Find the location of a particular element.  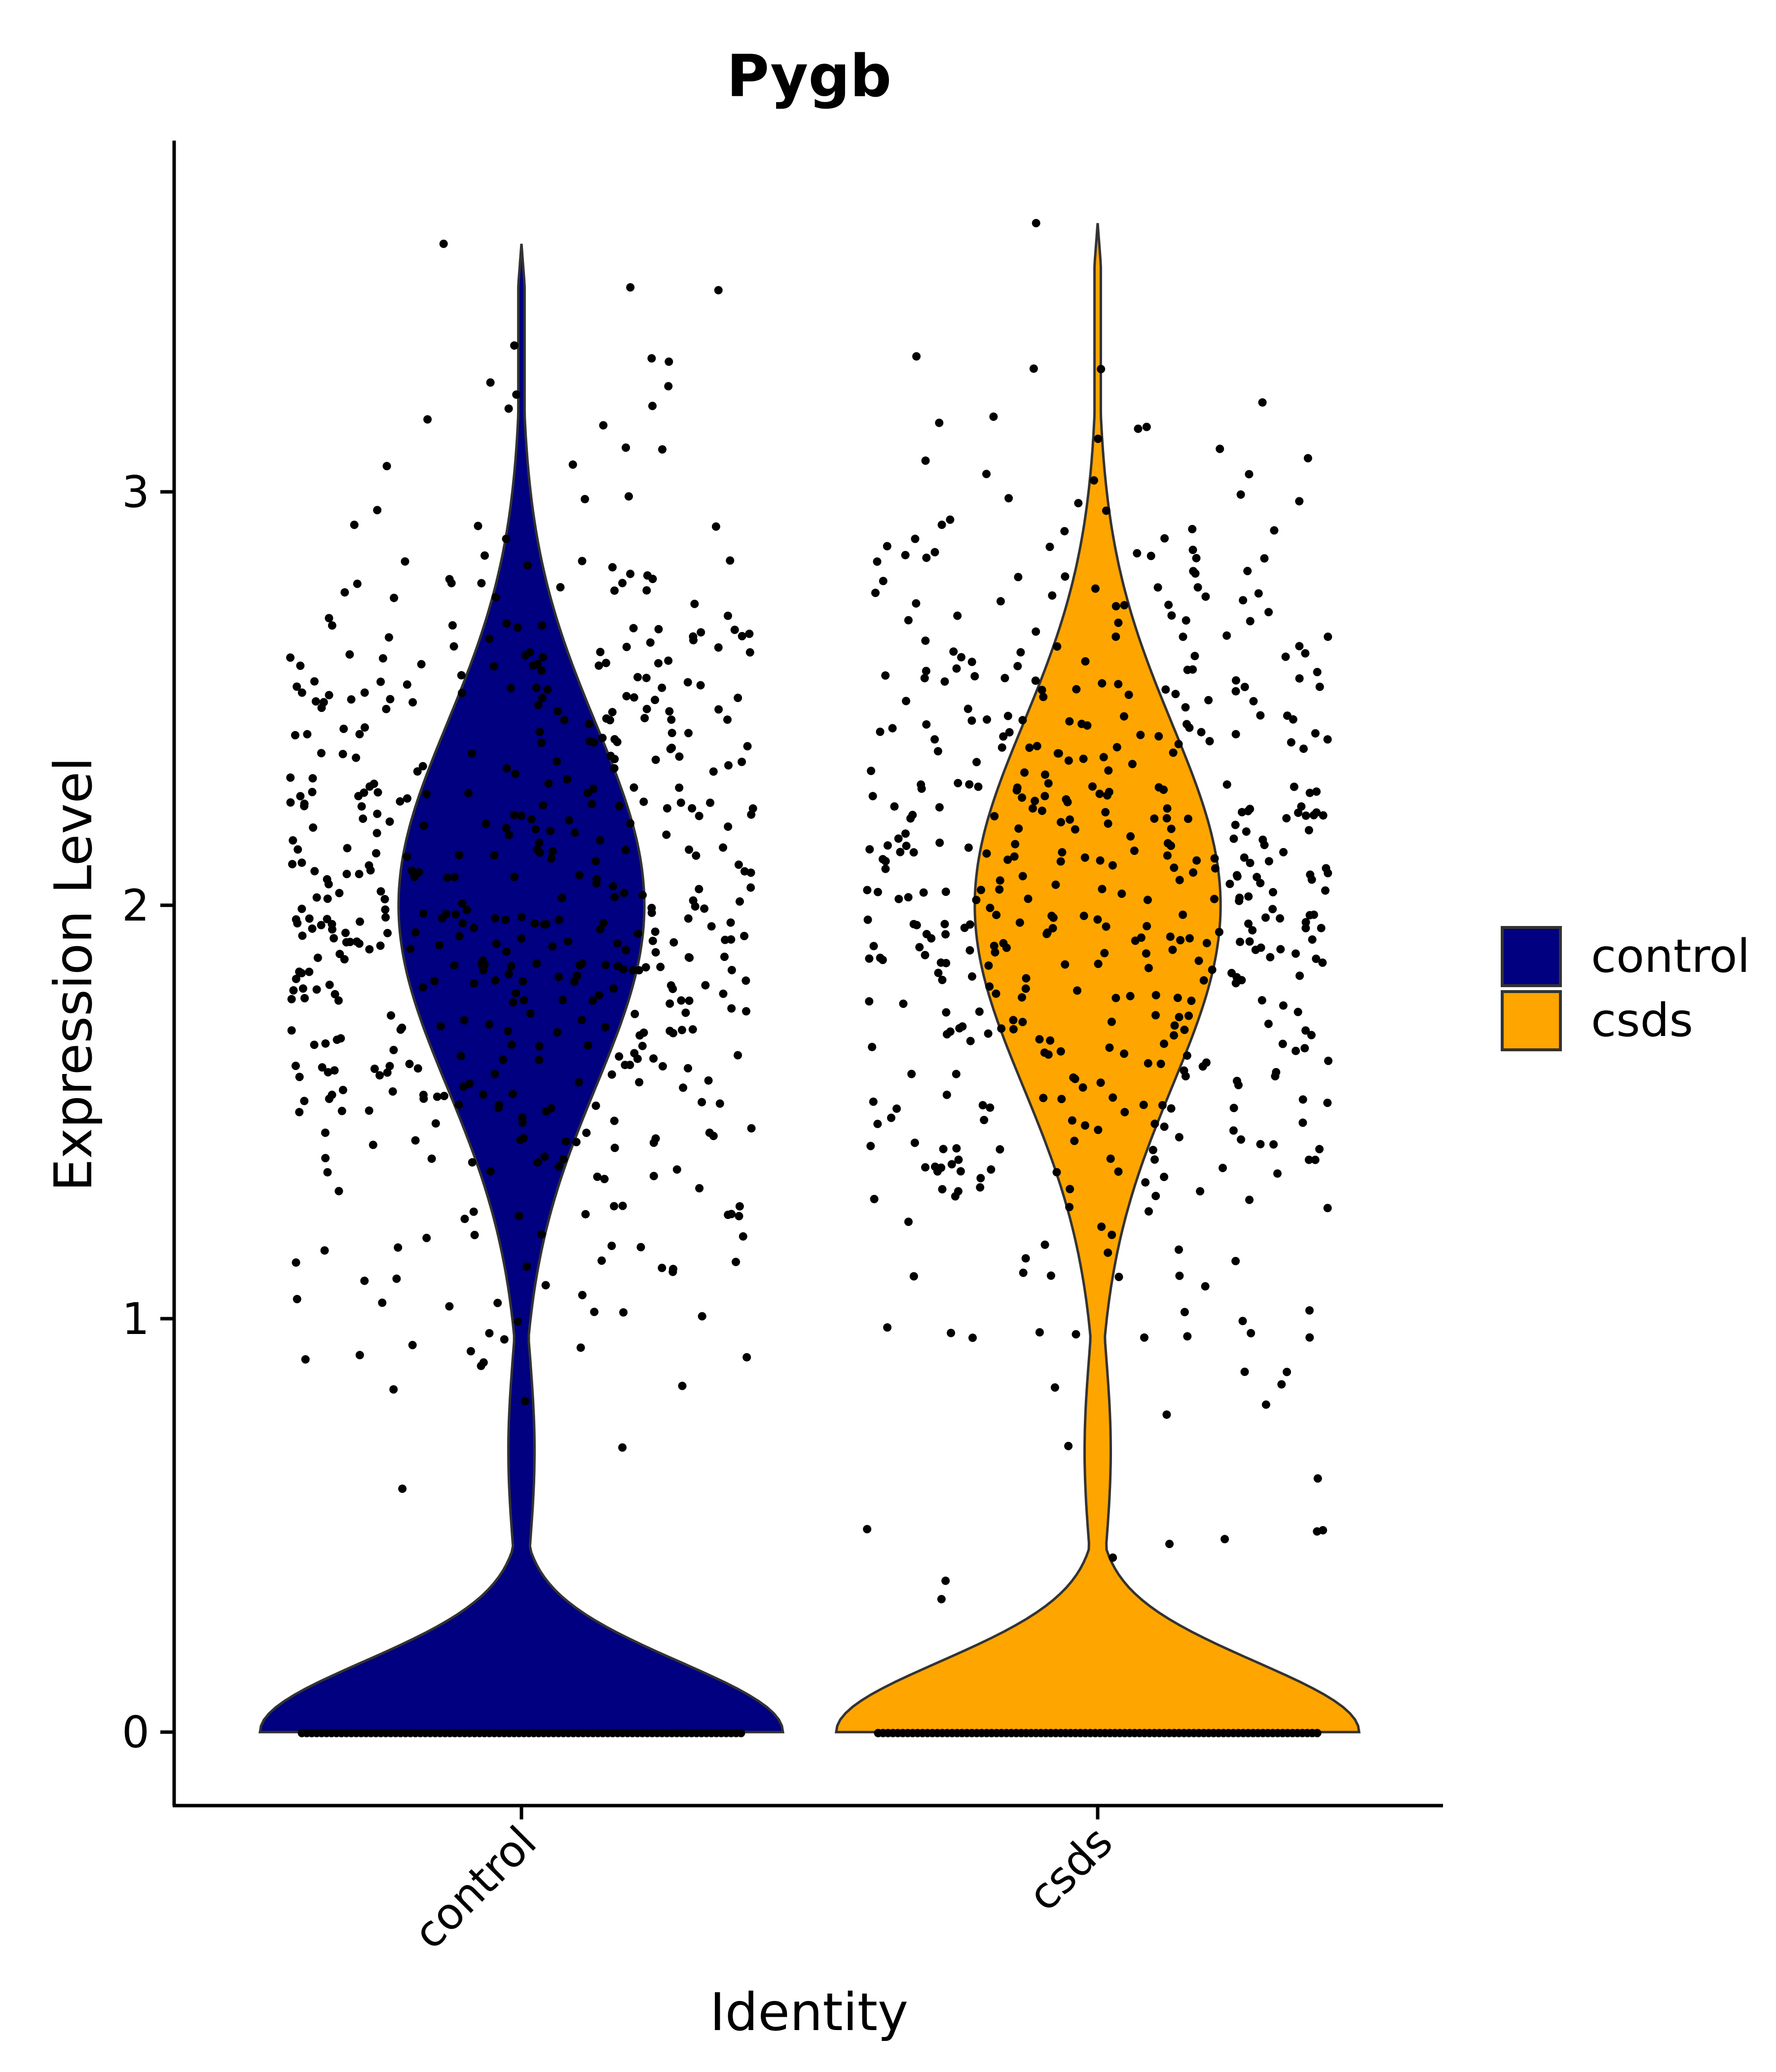

y-tick-label: 2 is located at coordinates (136, 906).